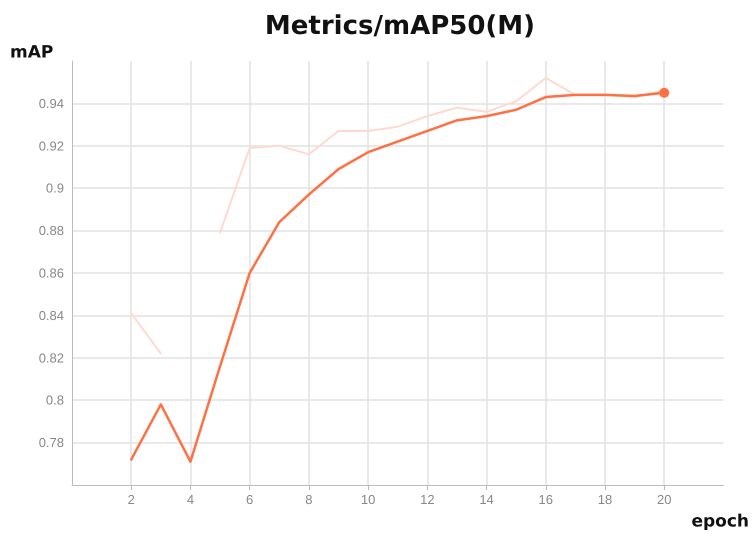 The width and height of the screenshot is (752, 541). What do you see at coordinates (190, 499) in the screenshot?
I see `x-tick-label: 4` at bounding box center [190, 499].